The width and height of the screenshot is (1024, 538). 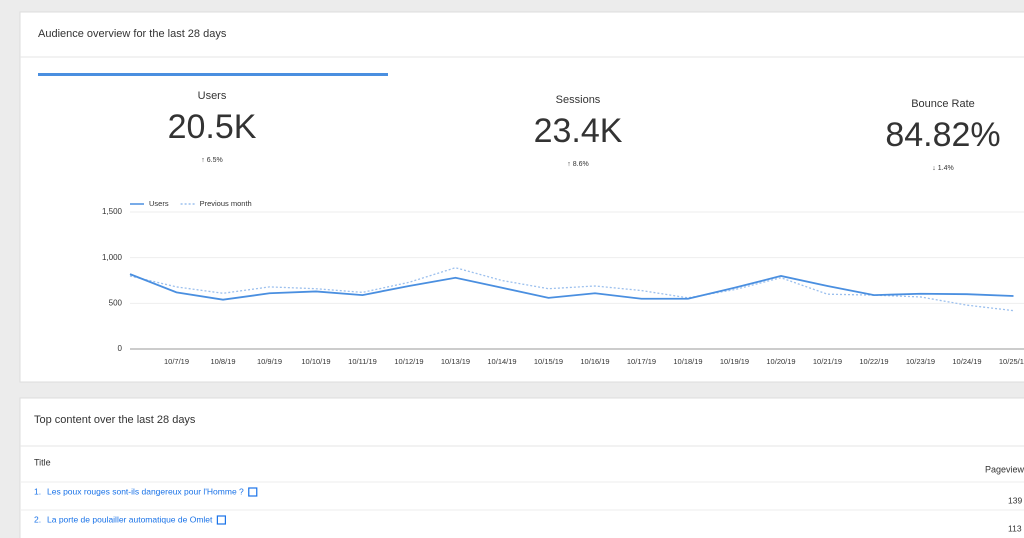 What do you see at coordinates (222, 361) in the screenshot?
I see `x-tick-label: 10/8/19` at bounding box center [222, 361].